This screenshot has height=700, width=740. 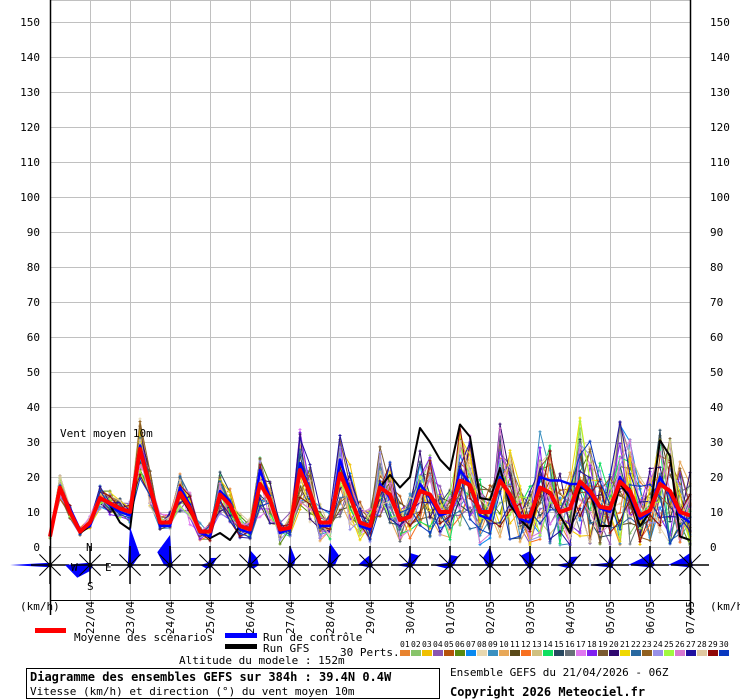 I want to click on y-tick-right: 10, so click(x=716, y=512).